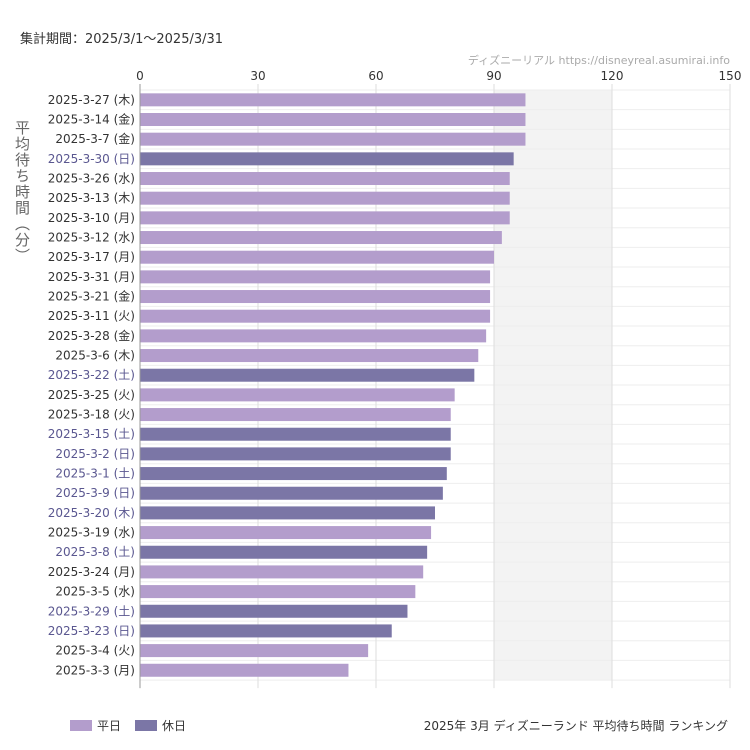 The height and width of the screenshot is (750, 750). Describe the element at coordinates (95, 356) in the screenshot. I see `category-label: 2025-3-6 (木)` at that location.